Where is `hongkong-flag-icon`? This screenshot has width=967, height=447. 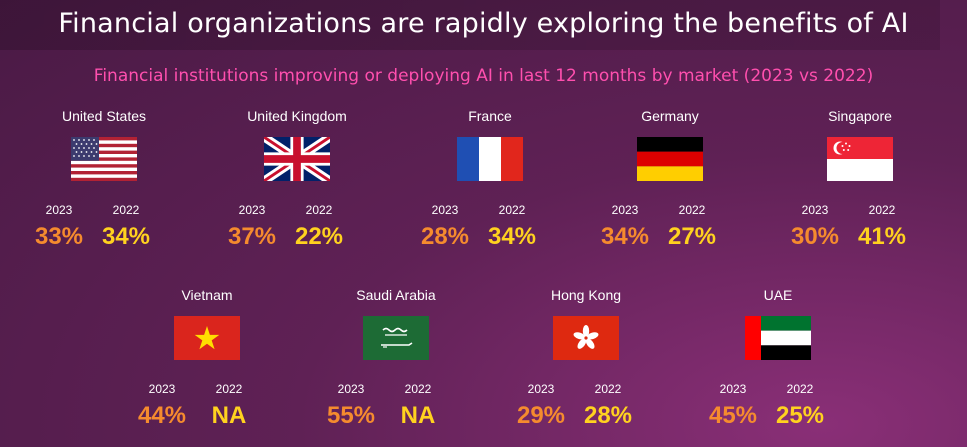
hongkong-flag-icon is located at coordinates (586, 338).